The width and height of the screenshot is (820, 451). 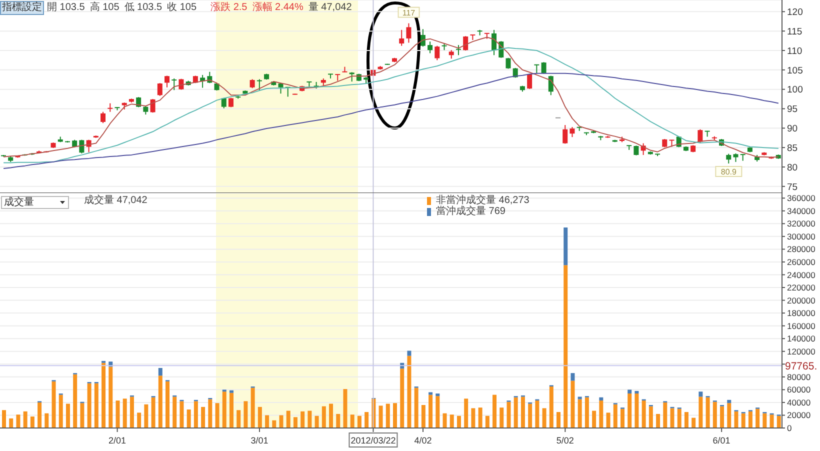 I want to click on y-tick-label: 120000, so click(x=801, y=351).